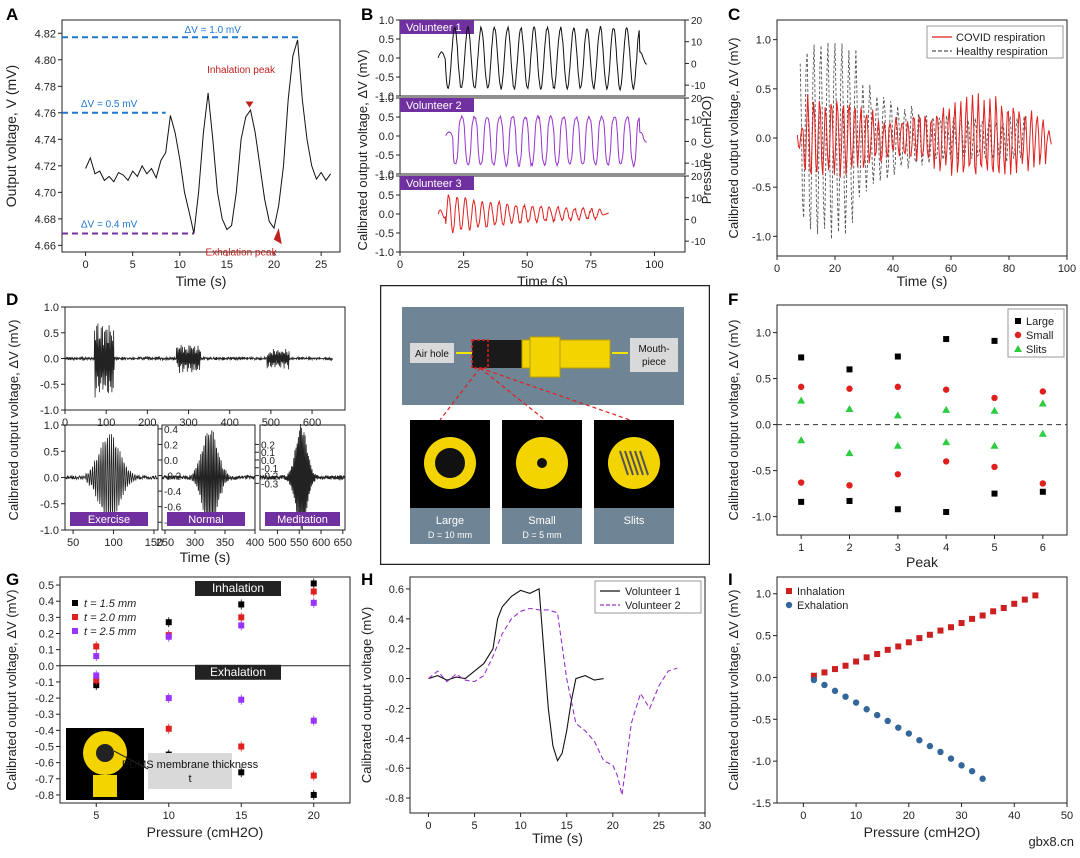 Image resolution: width=1080 pixels, height=858 pixels. I want to click on panel-letter: A, so click(12, 14).